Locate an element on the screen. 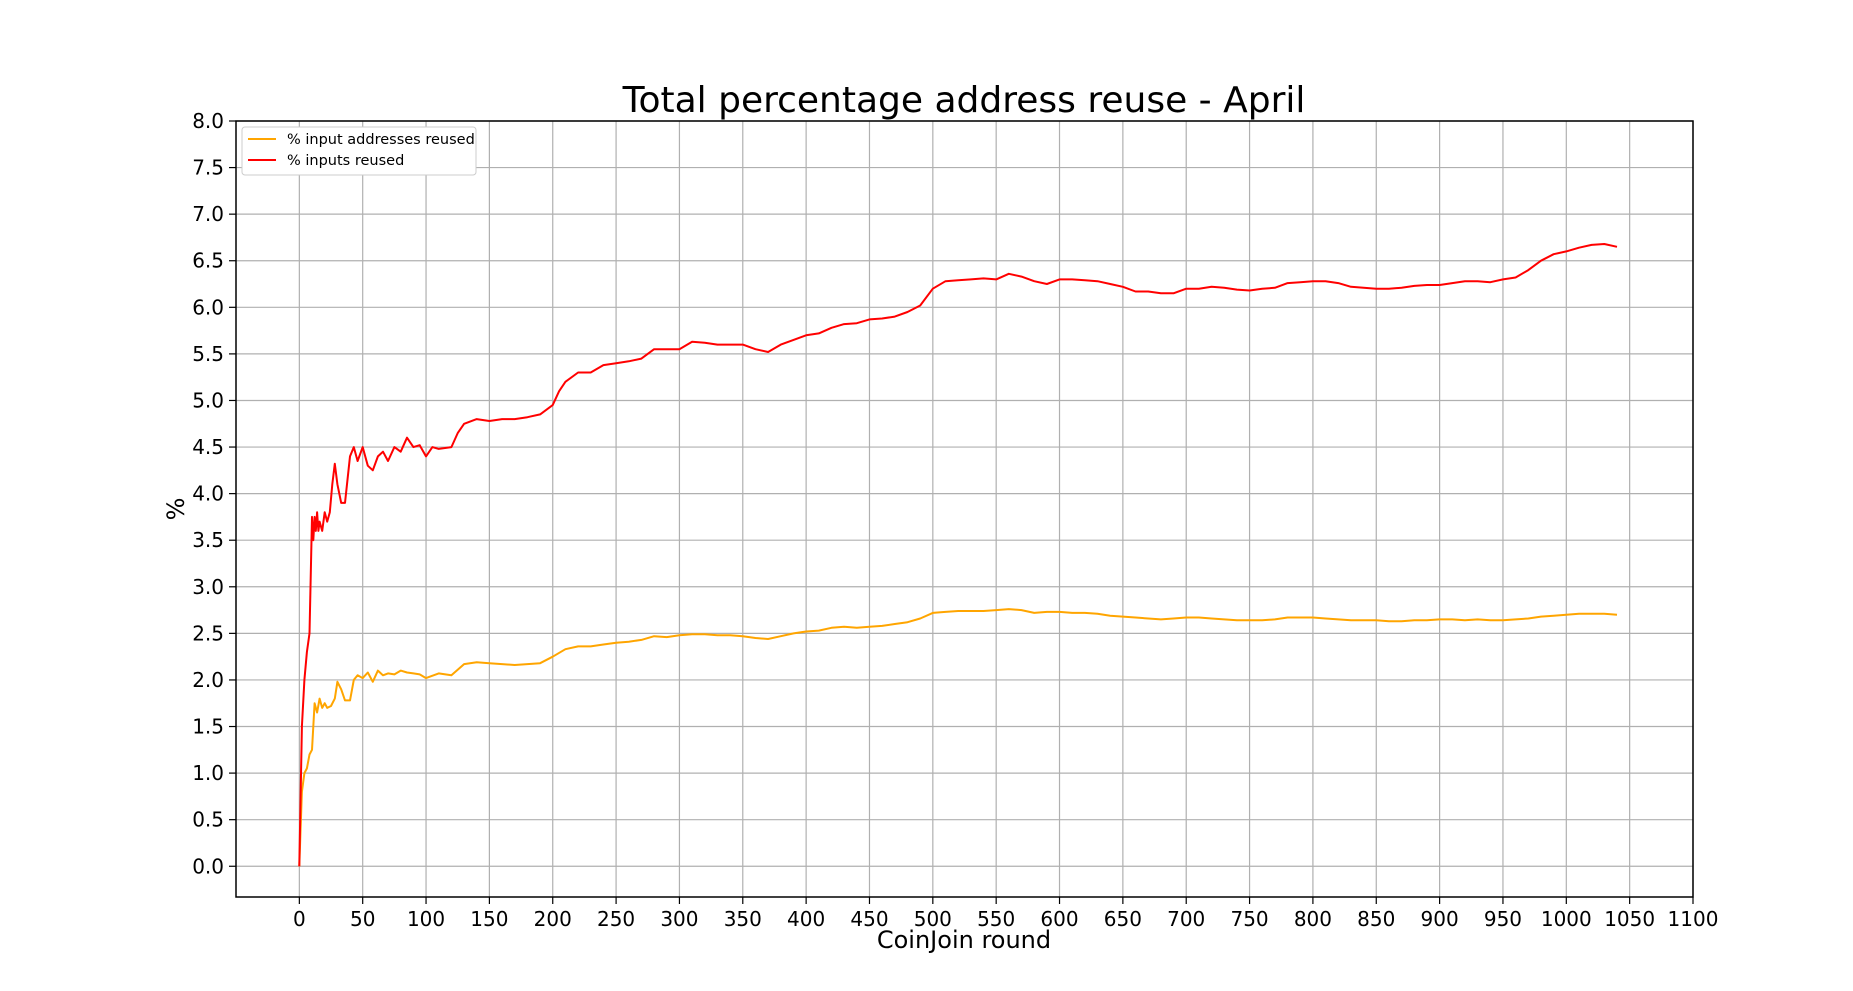 The height and width of the screenshot is (991, 1853). y-tick-label: 5.5 is located at coordinates (208, 354).